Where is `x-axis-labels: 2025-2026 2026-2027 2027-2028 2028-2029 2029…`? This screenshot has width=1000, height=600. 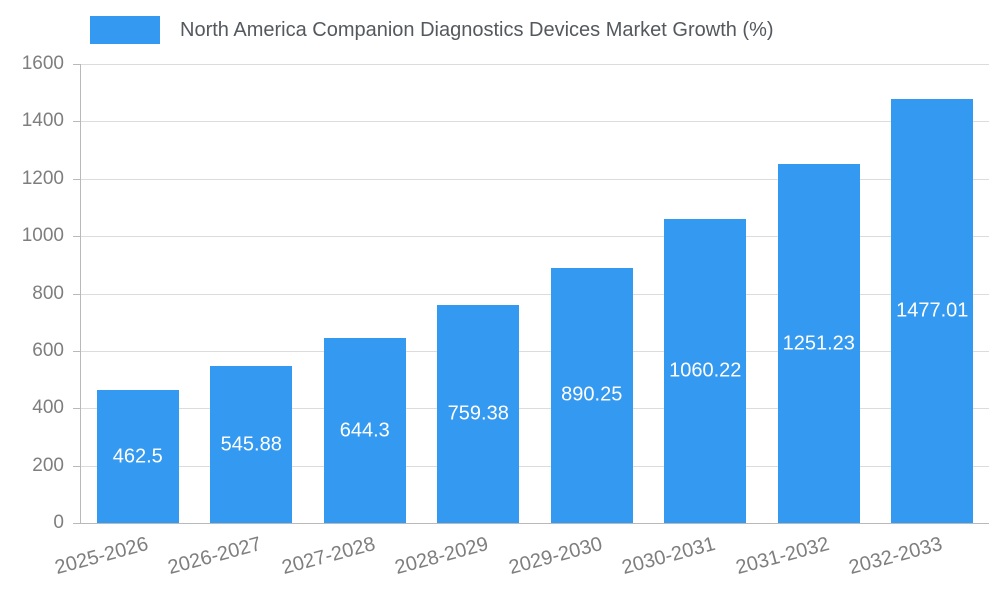 x-axis-labels: 2025-2026 2026-2027 2027-2028 2028-2029 2029… is located at coordinates (520, 563).